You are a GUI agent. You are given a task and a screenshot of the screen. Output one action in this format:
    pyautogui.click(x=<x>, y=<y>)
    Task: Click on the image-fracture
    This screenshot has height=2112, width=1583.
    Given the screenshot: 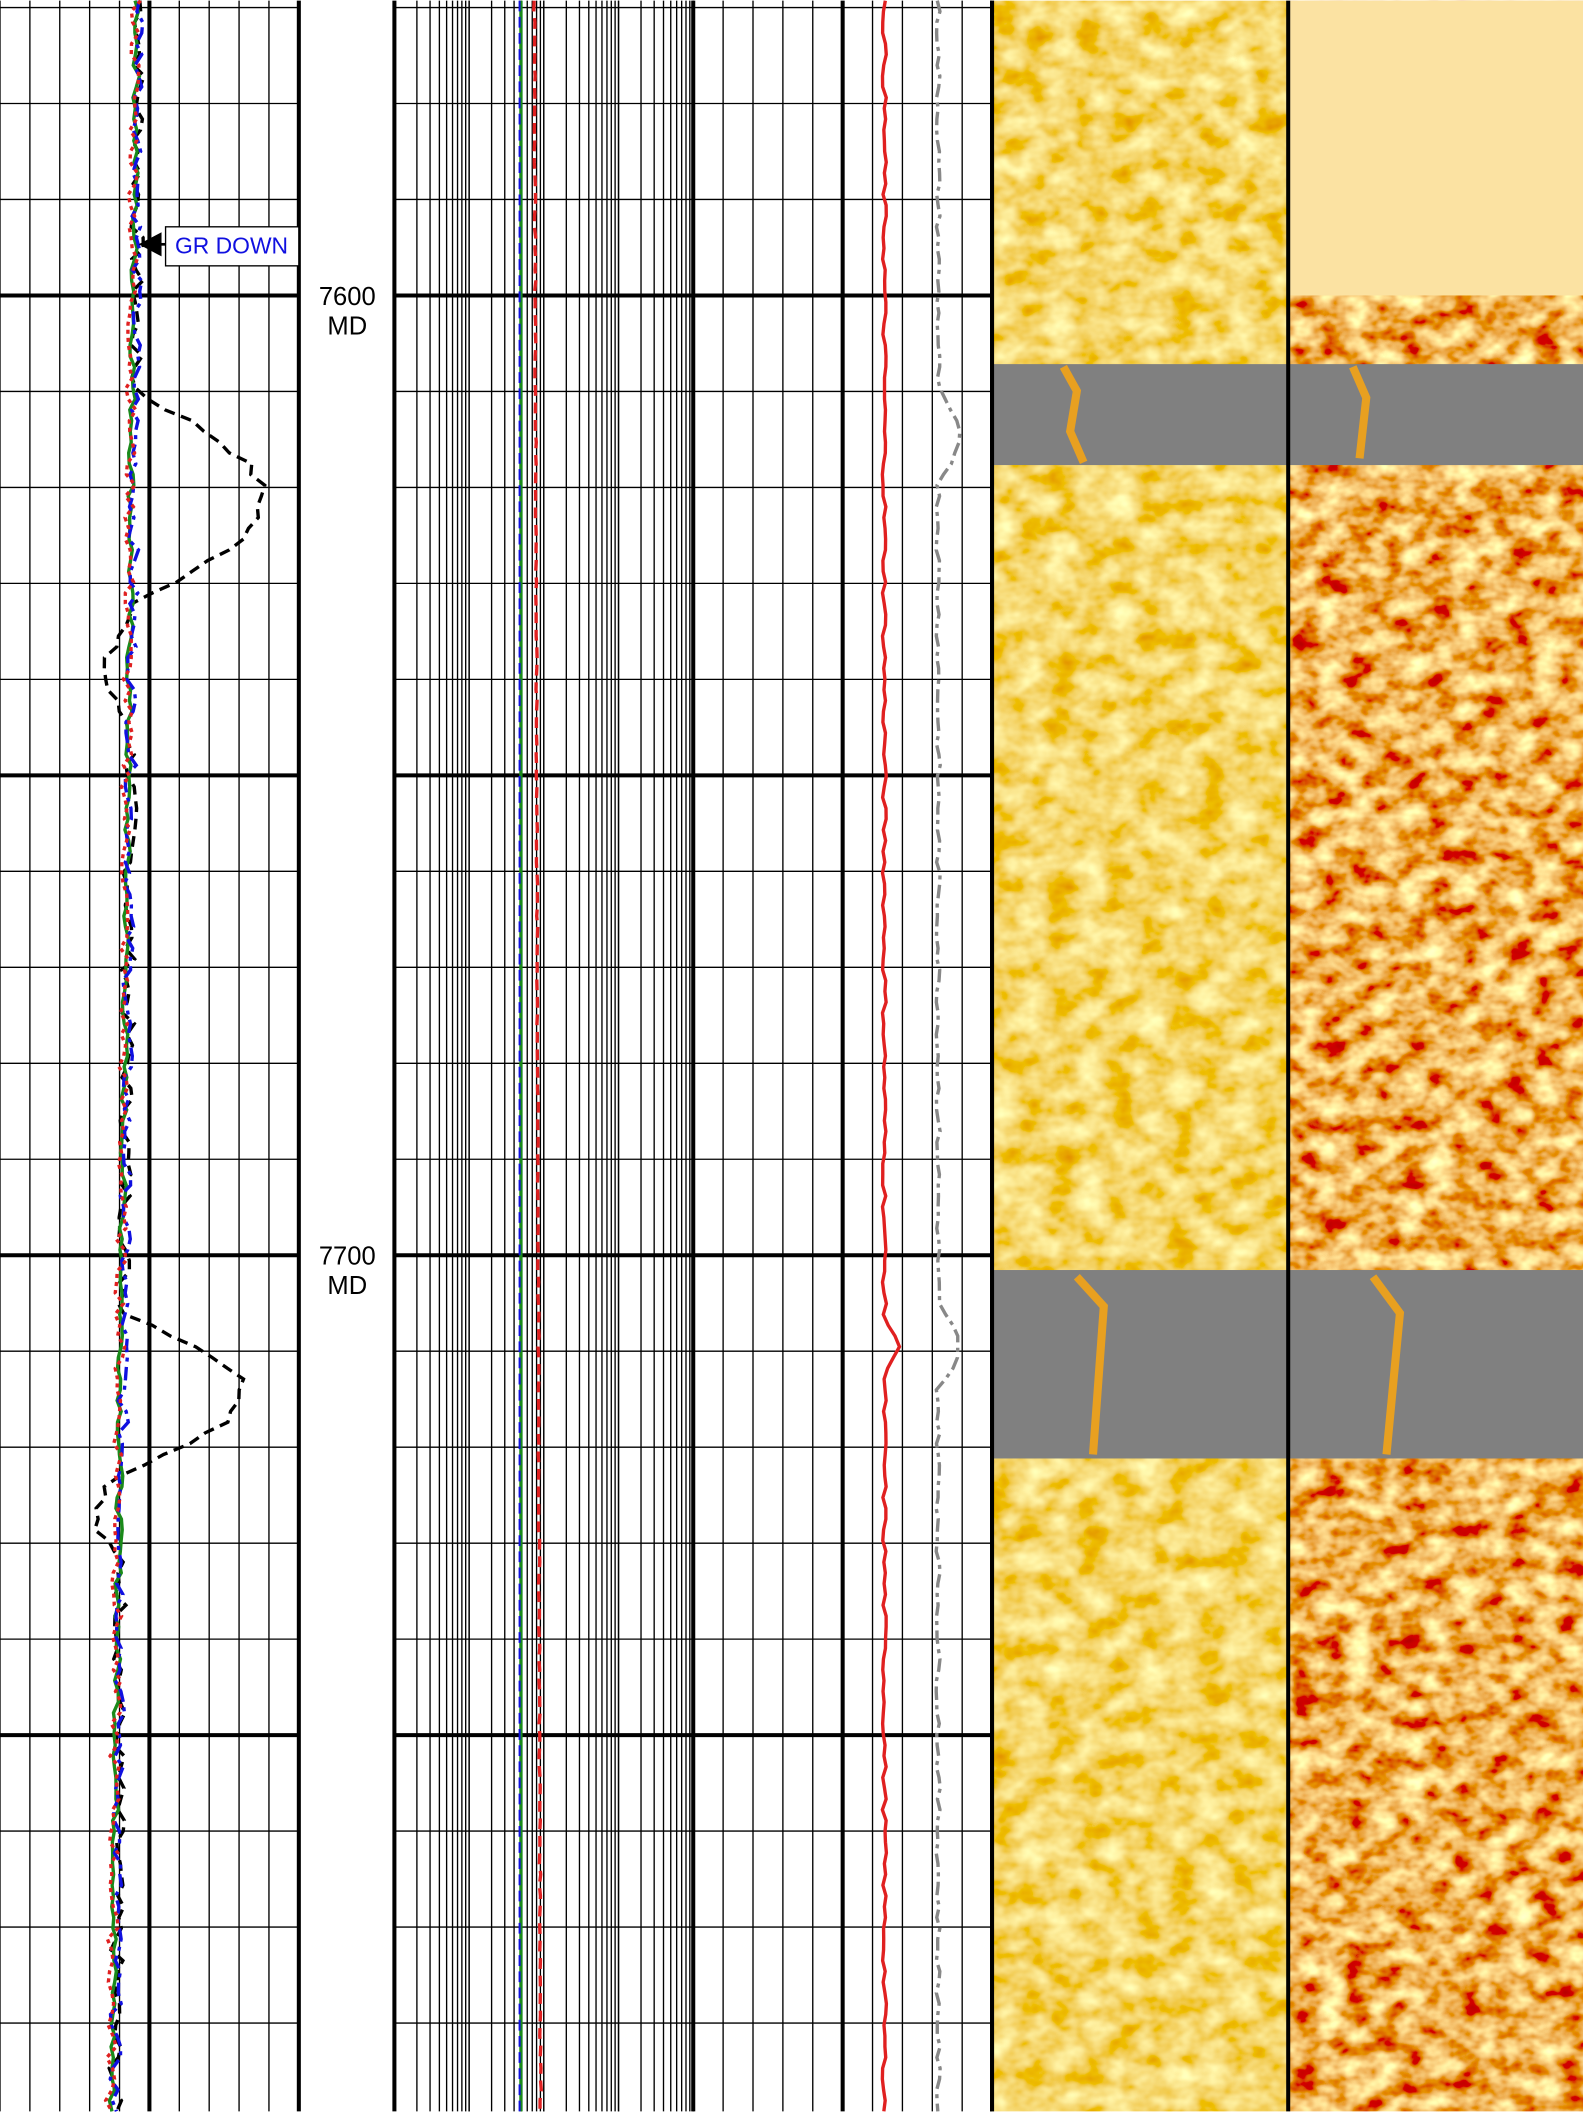 What is the action you would take?
    pyautogui.click(x=1232, y=909)
    